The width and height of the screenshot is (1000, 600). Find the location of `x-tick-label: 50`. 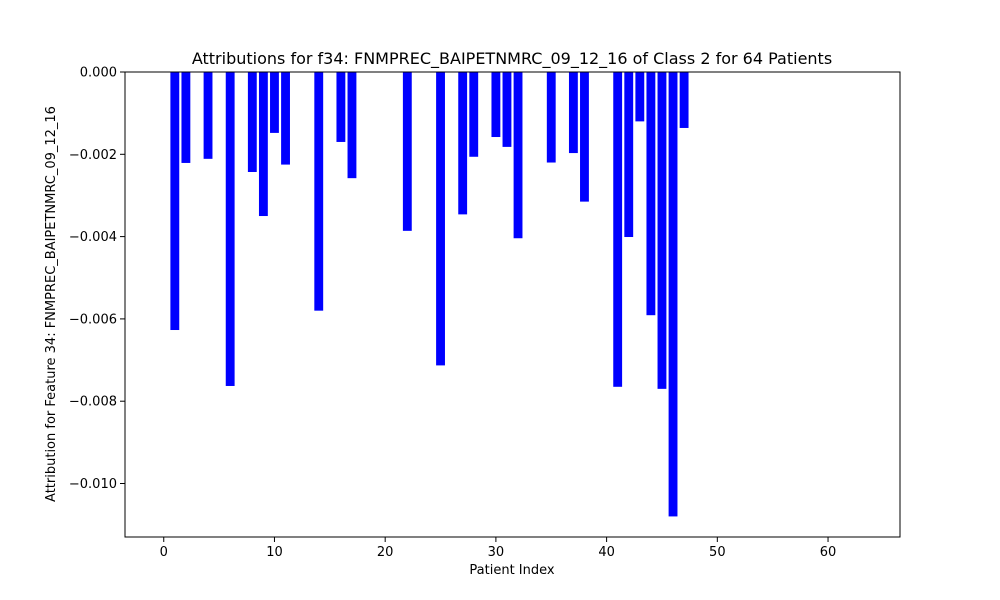

x-tick-label: 50 is located at coordinates (717, 552).